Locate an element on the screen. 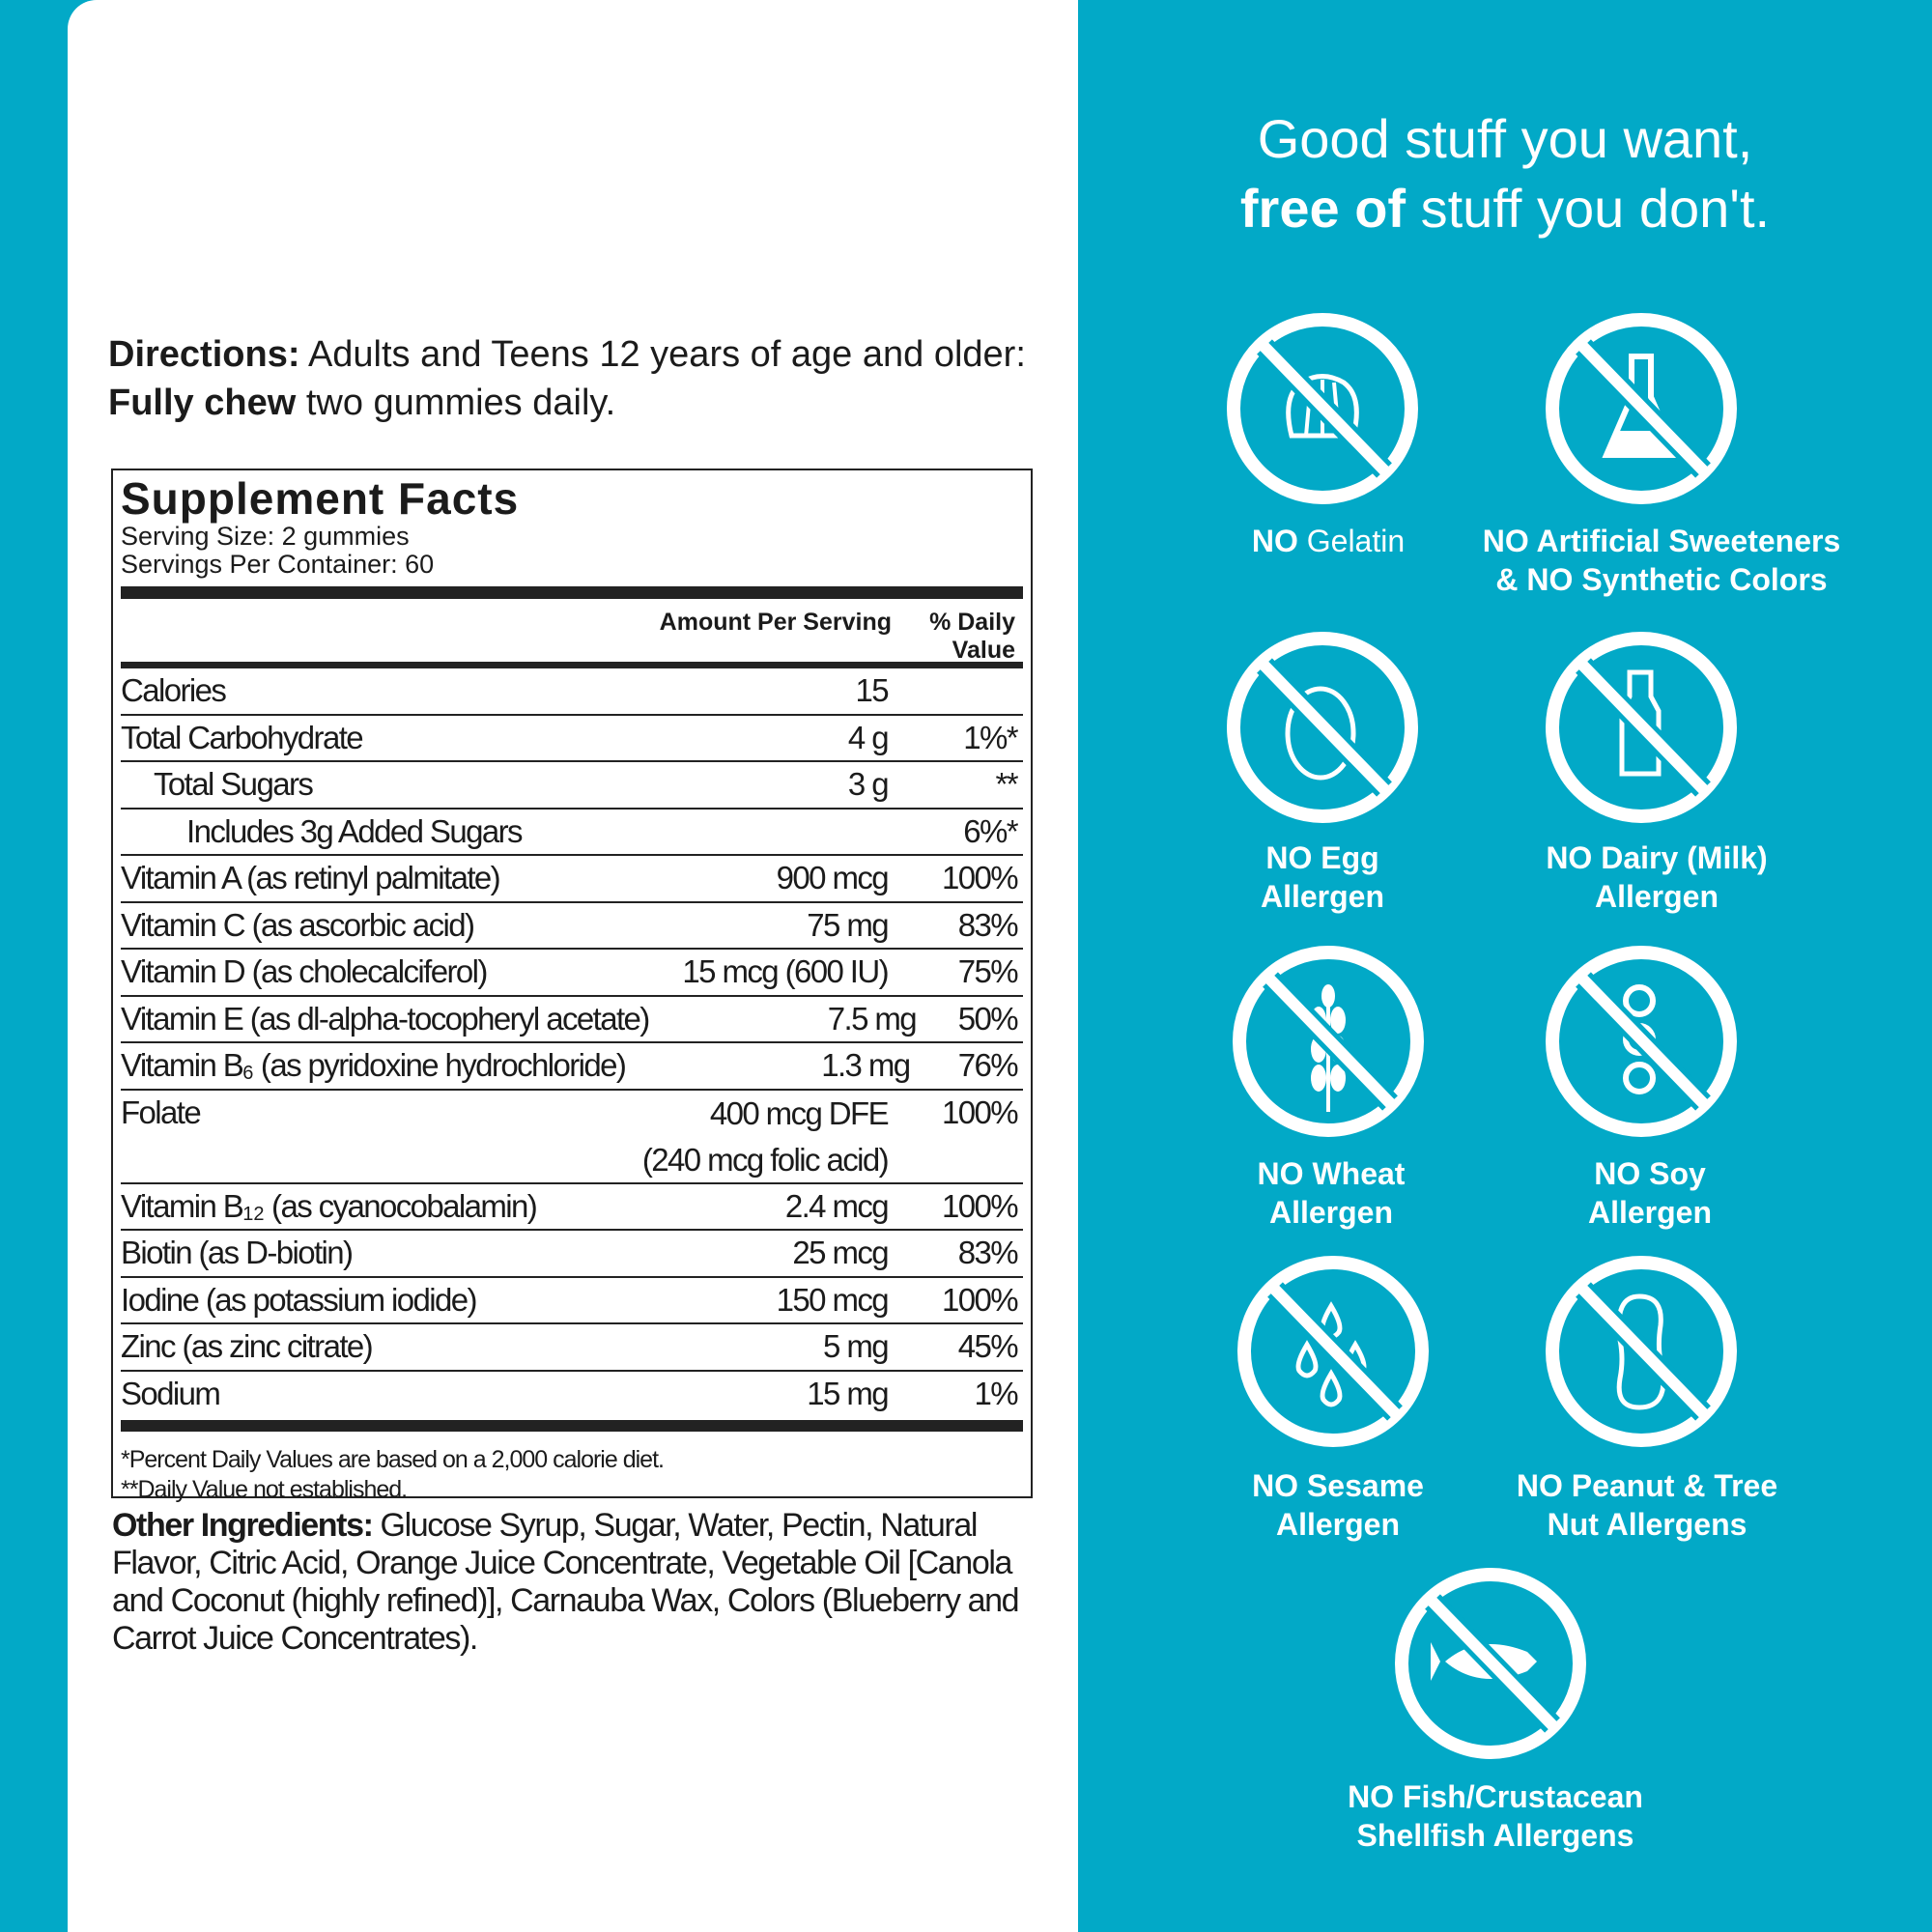 This screenshot has width=1932, height=1932. badge-label: NO Dairy (Milk) Allergen is located at coordinates (1657, 877).